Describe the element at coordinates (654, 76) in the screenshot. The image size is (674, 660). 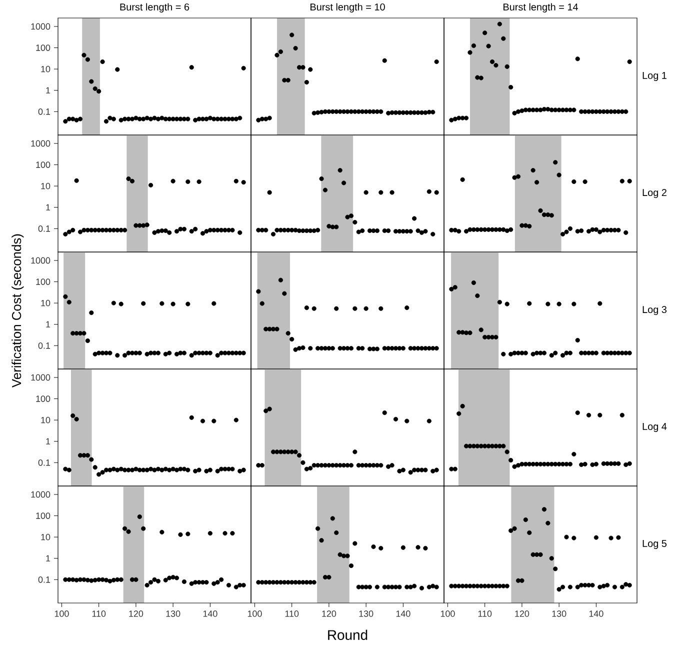
I see `text: Log 1` at that location.